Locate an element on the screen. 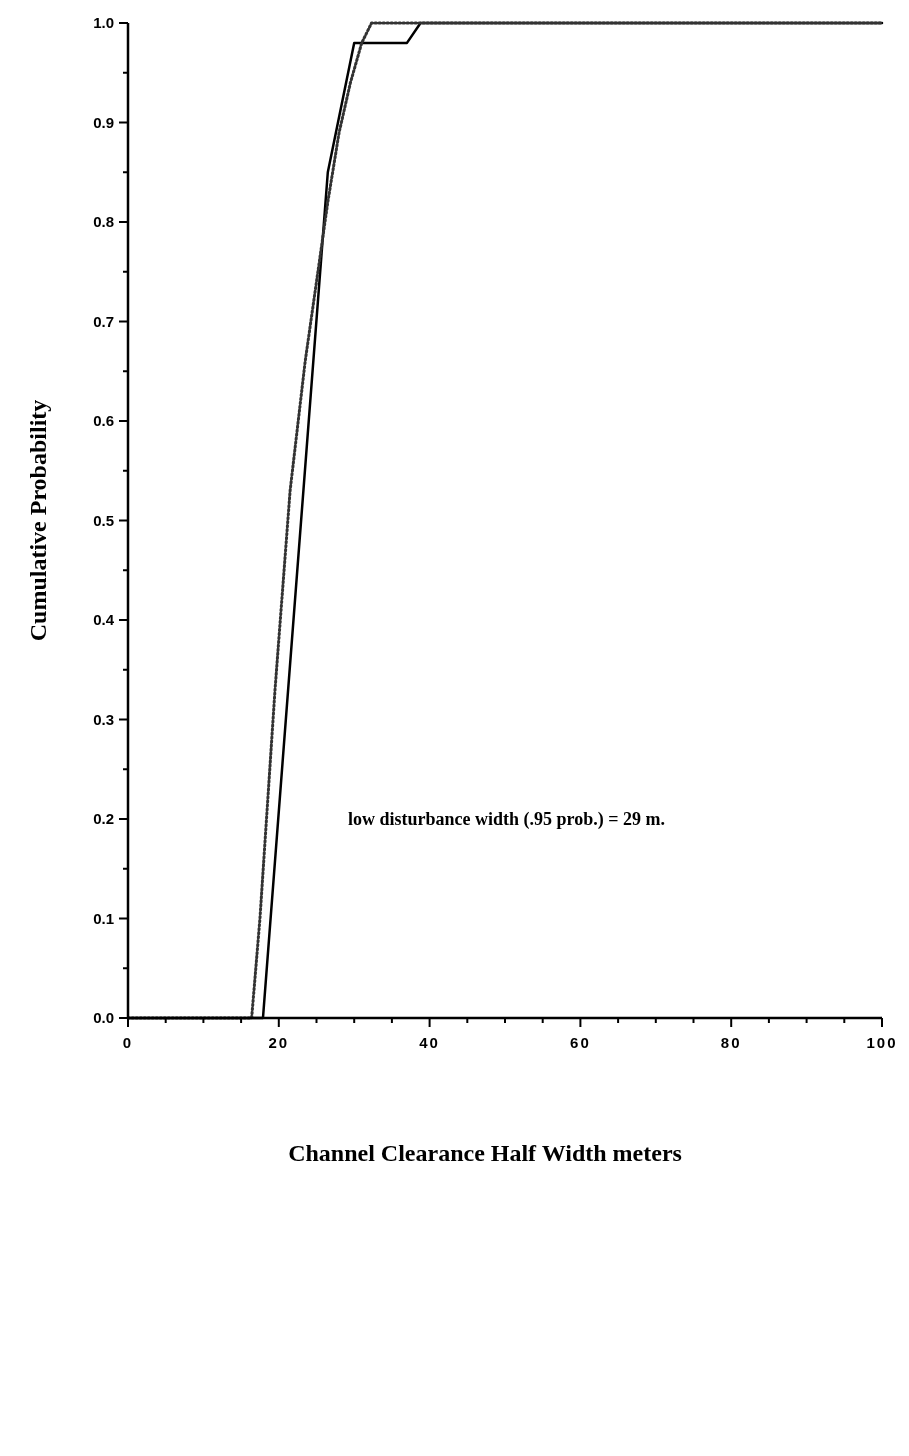 The width and height of the screenshot is (909, 1456). y-tick-label: 0.0 is located at coordinates (103, 1018).